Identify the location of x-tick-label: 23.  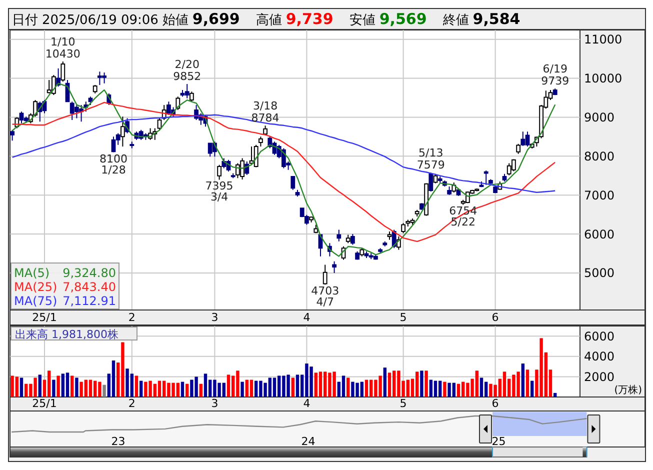
(118, 441).